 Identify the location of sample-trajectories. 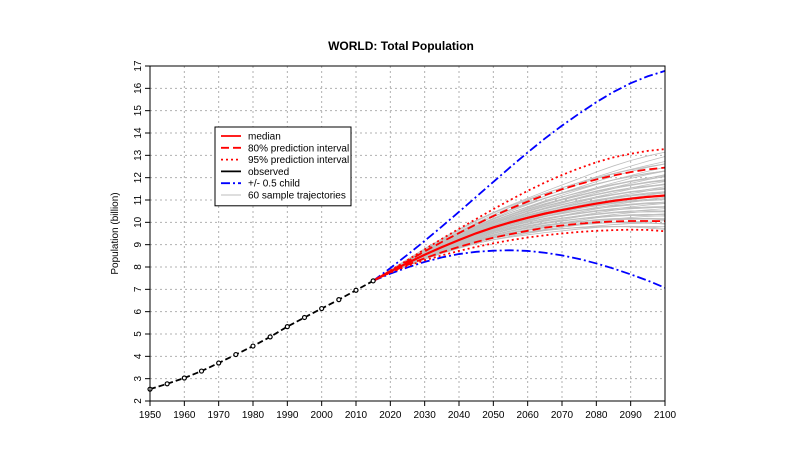
(519, 216).